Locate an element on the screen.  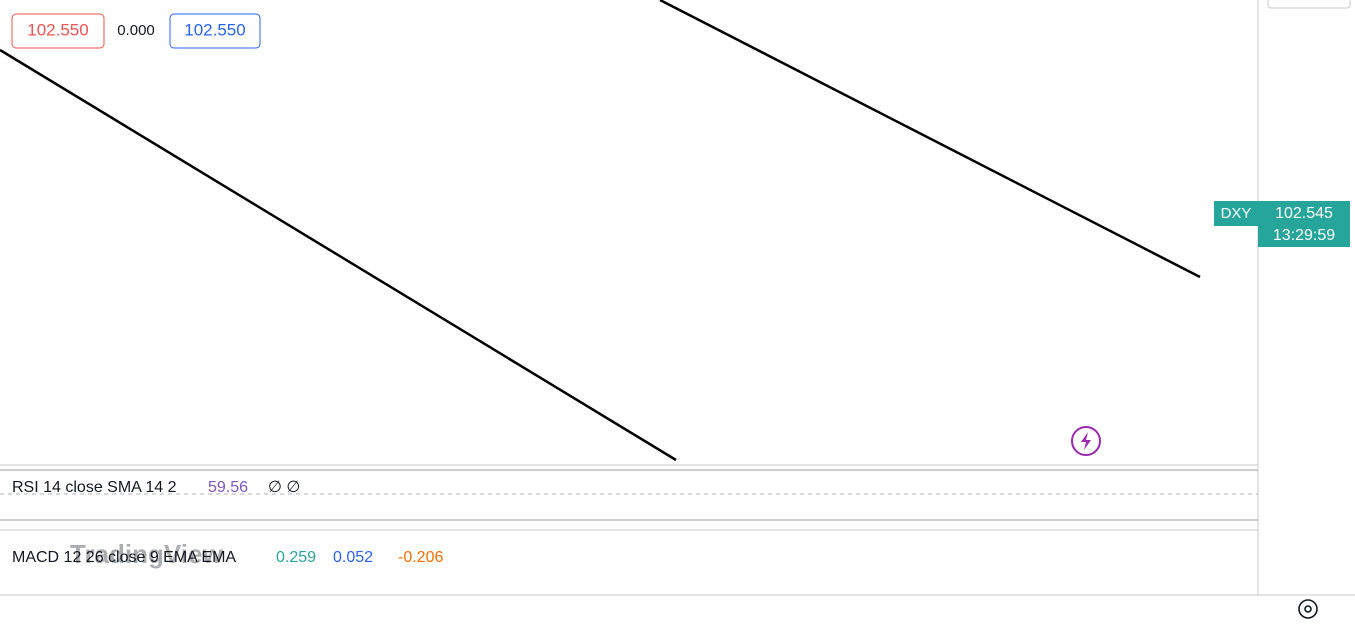
ask: 102.550 is located at coordinates (214, 29).